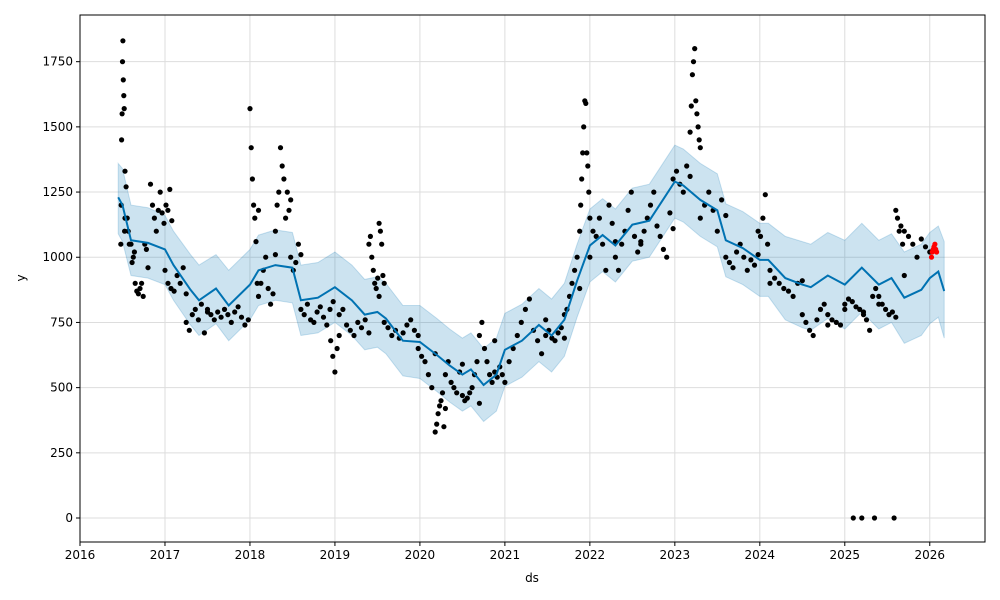 The width and height of the screenshot is (1000, 600). Describe the element at coordinates (760, 555) in the screenshot. I see `x-tick-label: 2024` at that location.